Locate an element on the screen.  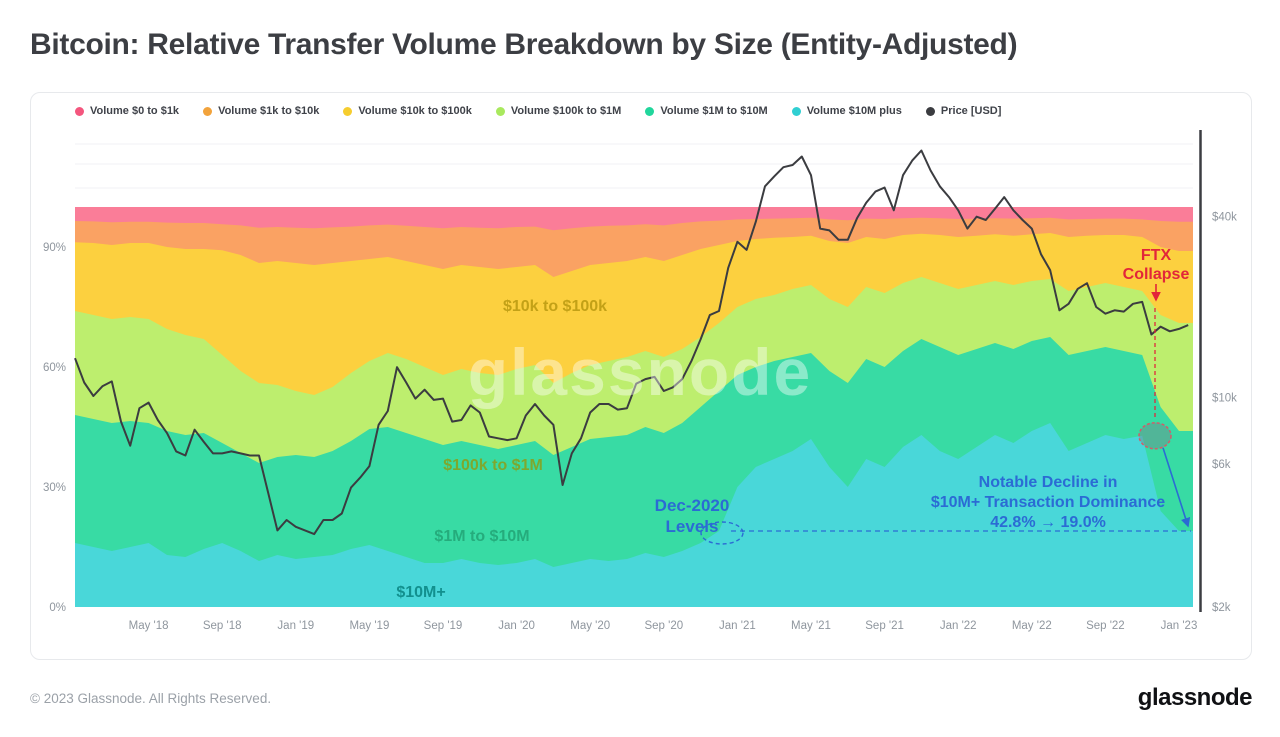
y-left-tick-label: 30% is located at coordinates (54, 488).